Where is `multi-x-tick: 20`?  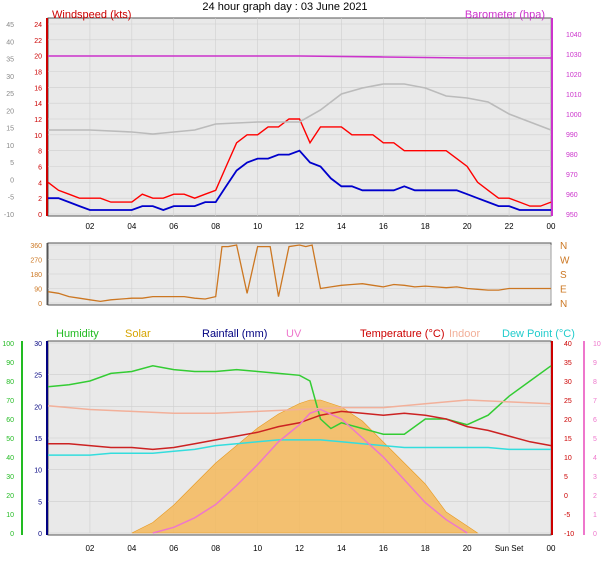 multi-x-tick: 20 is located at coordinates (467, 548).